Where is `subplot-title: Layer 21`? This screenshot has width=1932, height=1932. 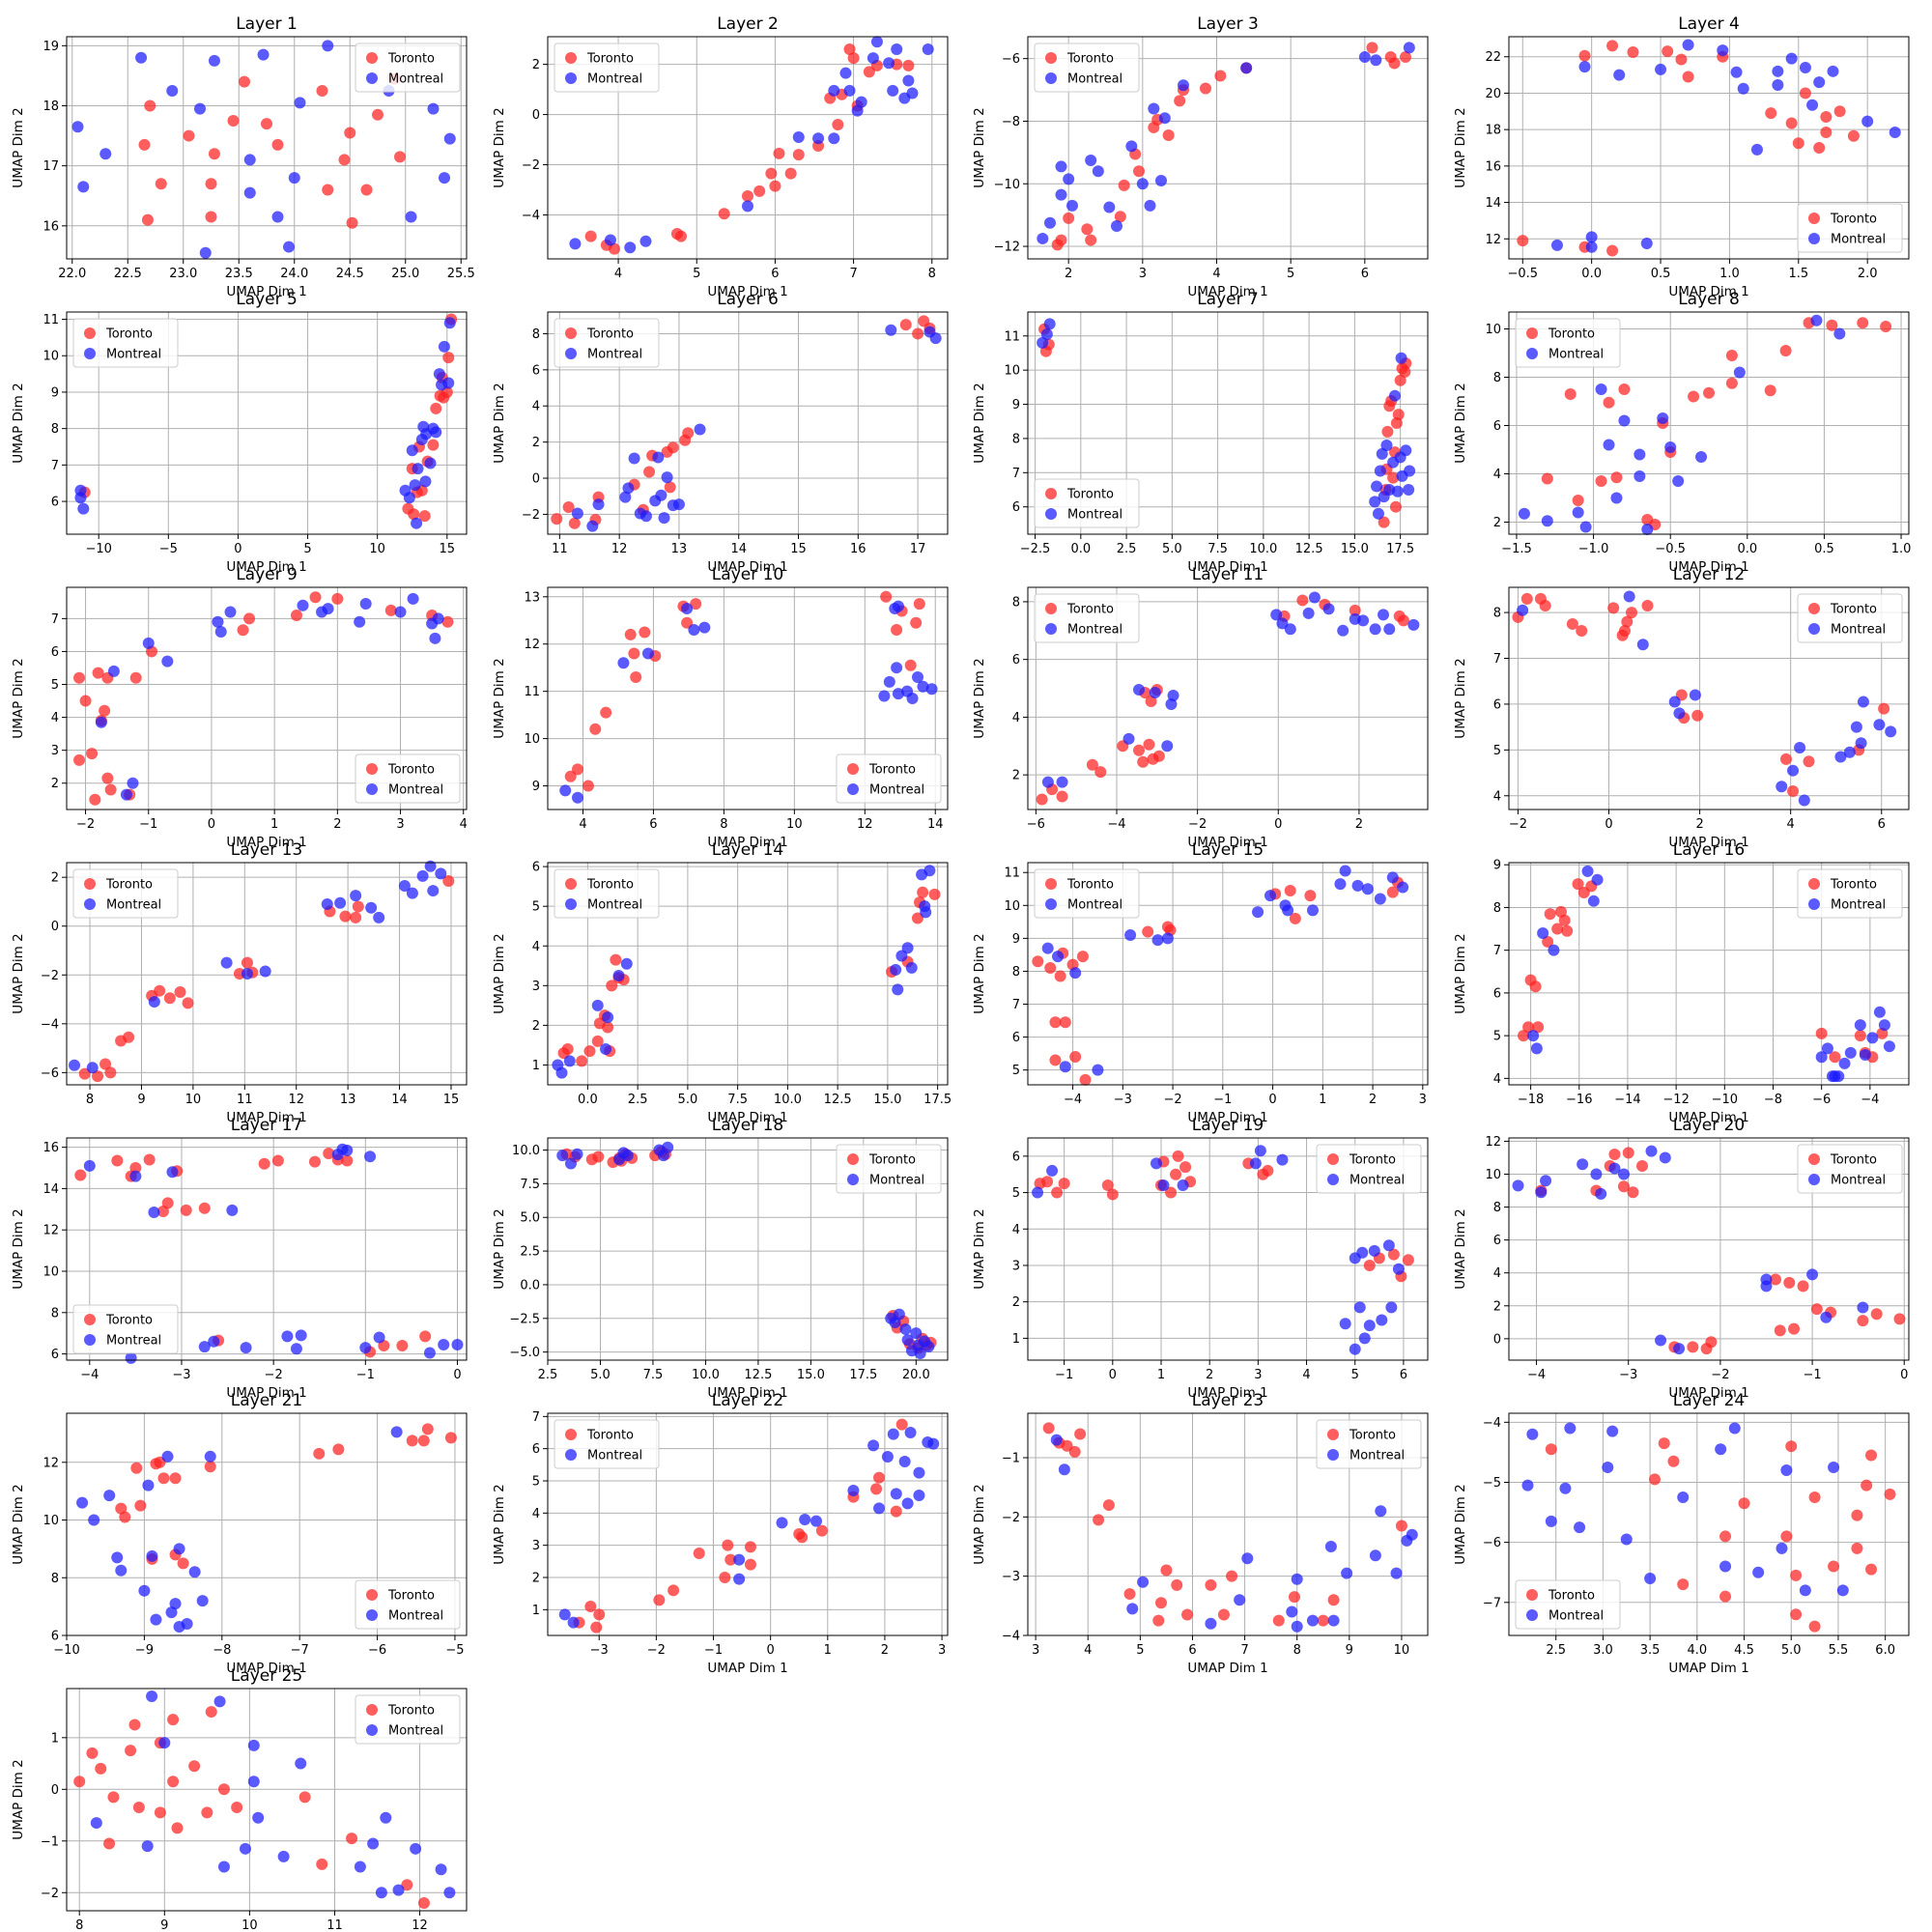
subplot-title: Layer 21 is located at coordinates (266, 1400).